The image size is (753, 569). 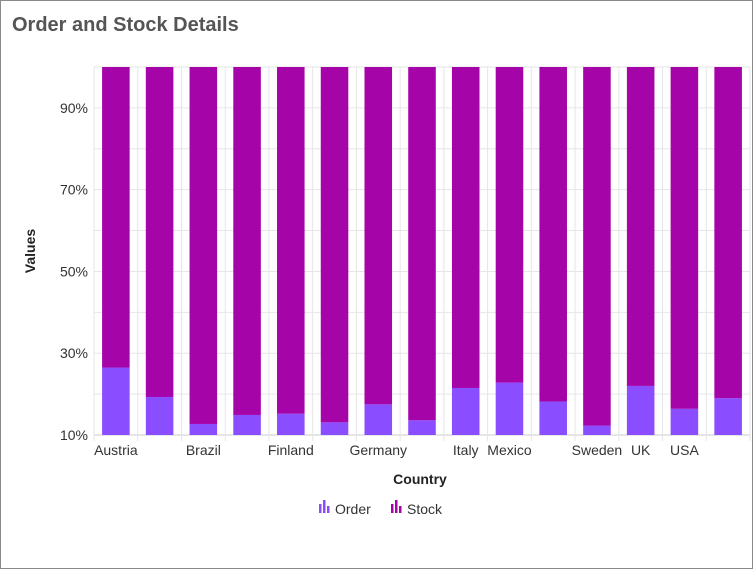 I want to click on x-tick-label: Austria, so click(x=116, y=450).